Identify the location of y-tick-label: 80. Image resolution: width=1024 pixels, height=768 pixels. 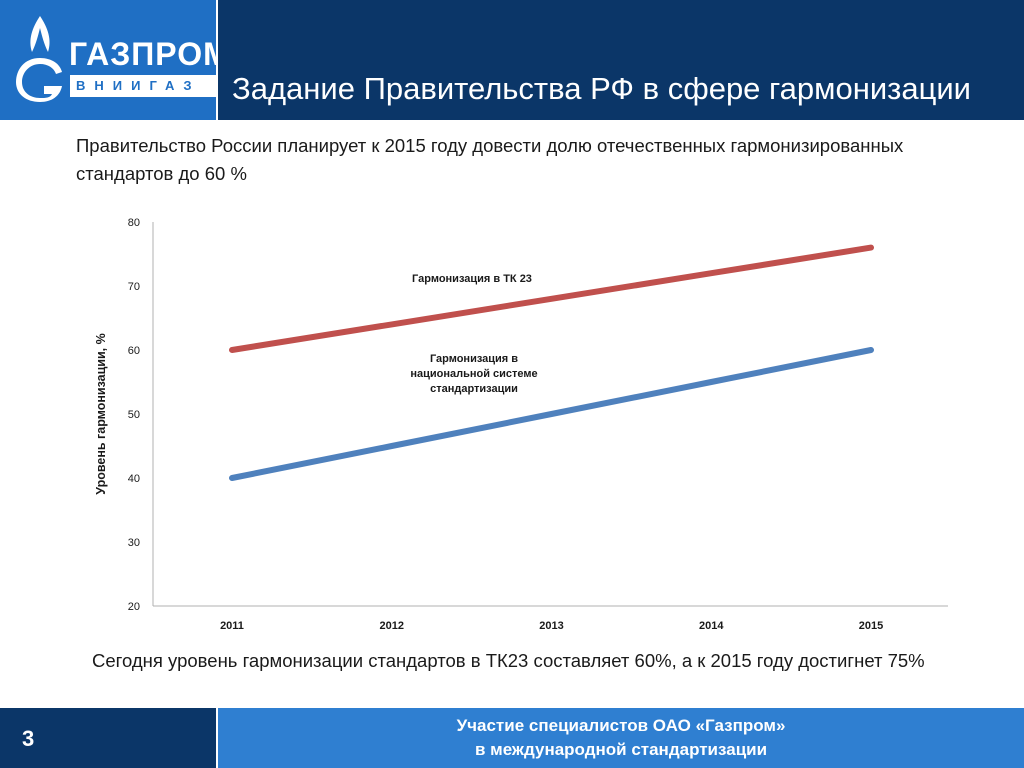
(134, 223).